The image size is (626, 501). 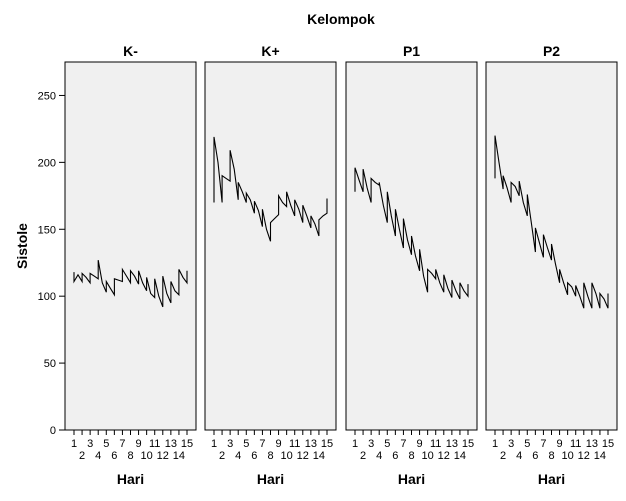 What do you see at coordinates (341, 19) in the screenshot?
I see `figure-title: Kelompok` at bounding box center [341, 19].